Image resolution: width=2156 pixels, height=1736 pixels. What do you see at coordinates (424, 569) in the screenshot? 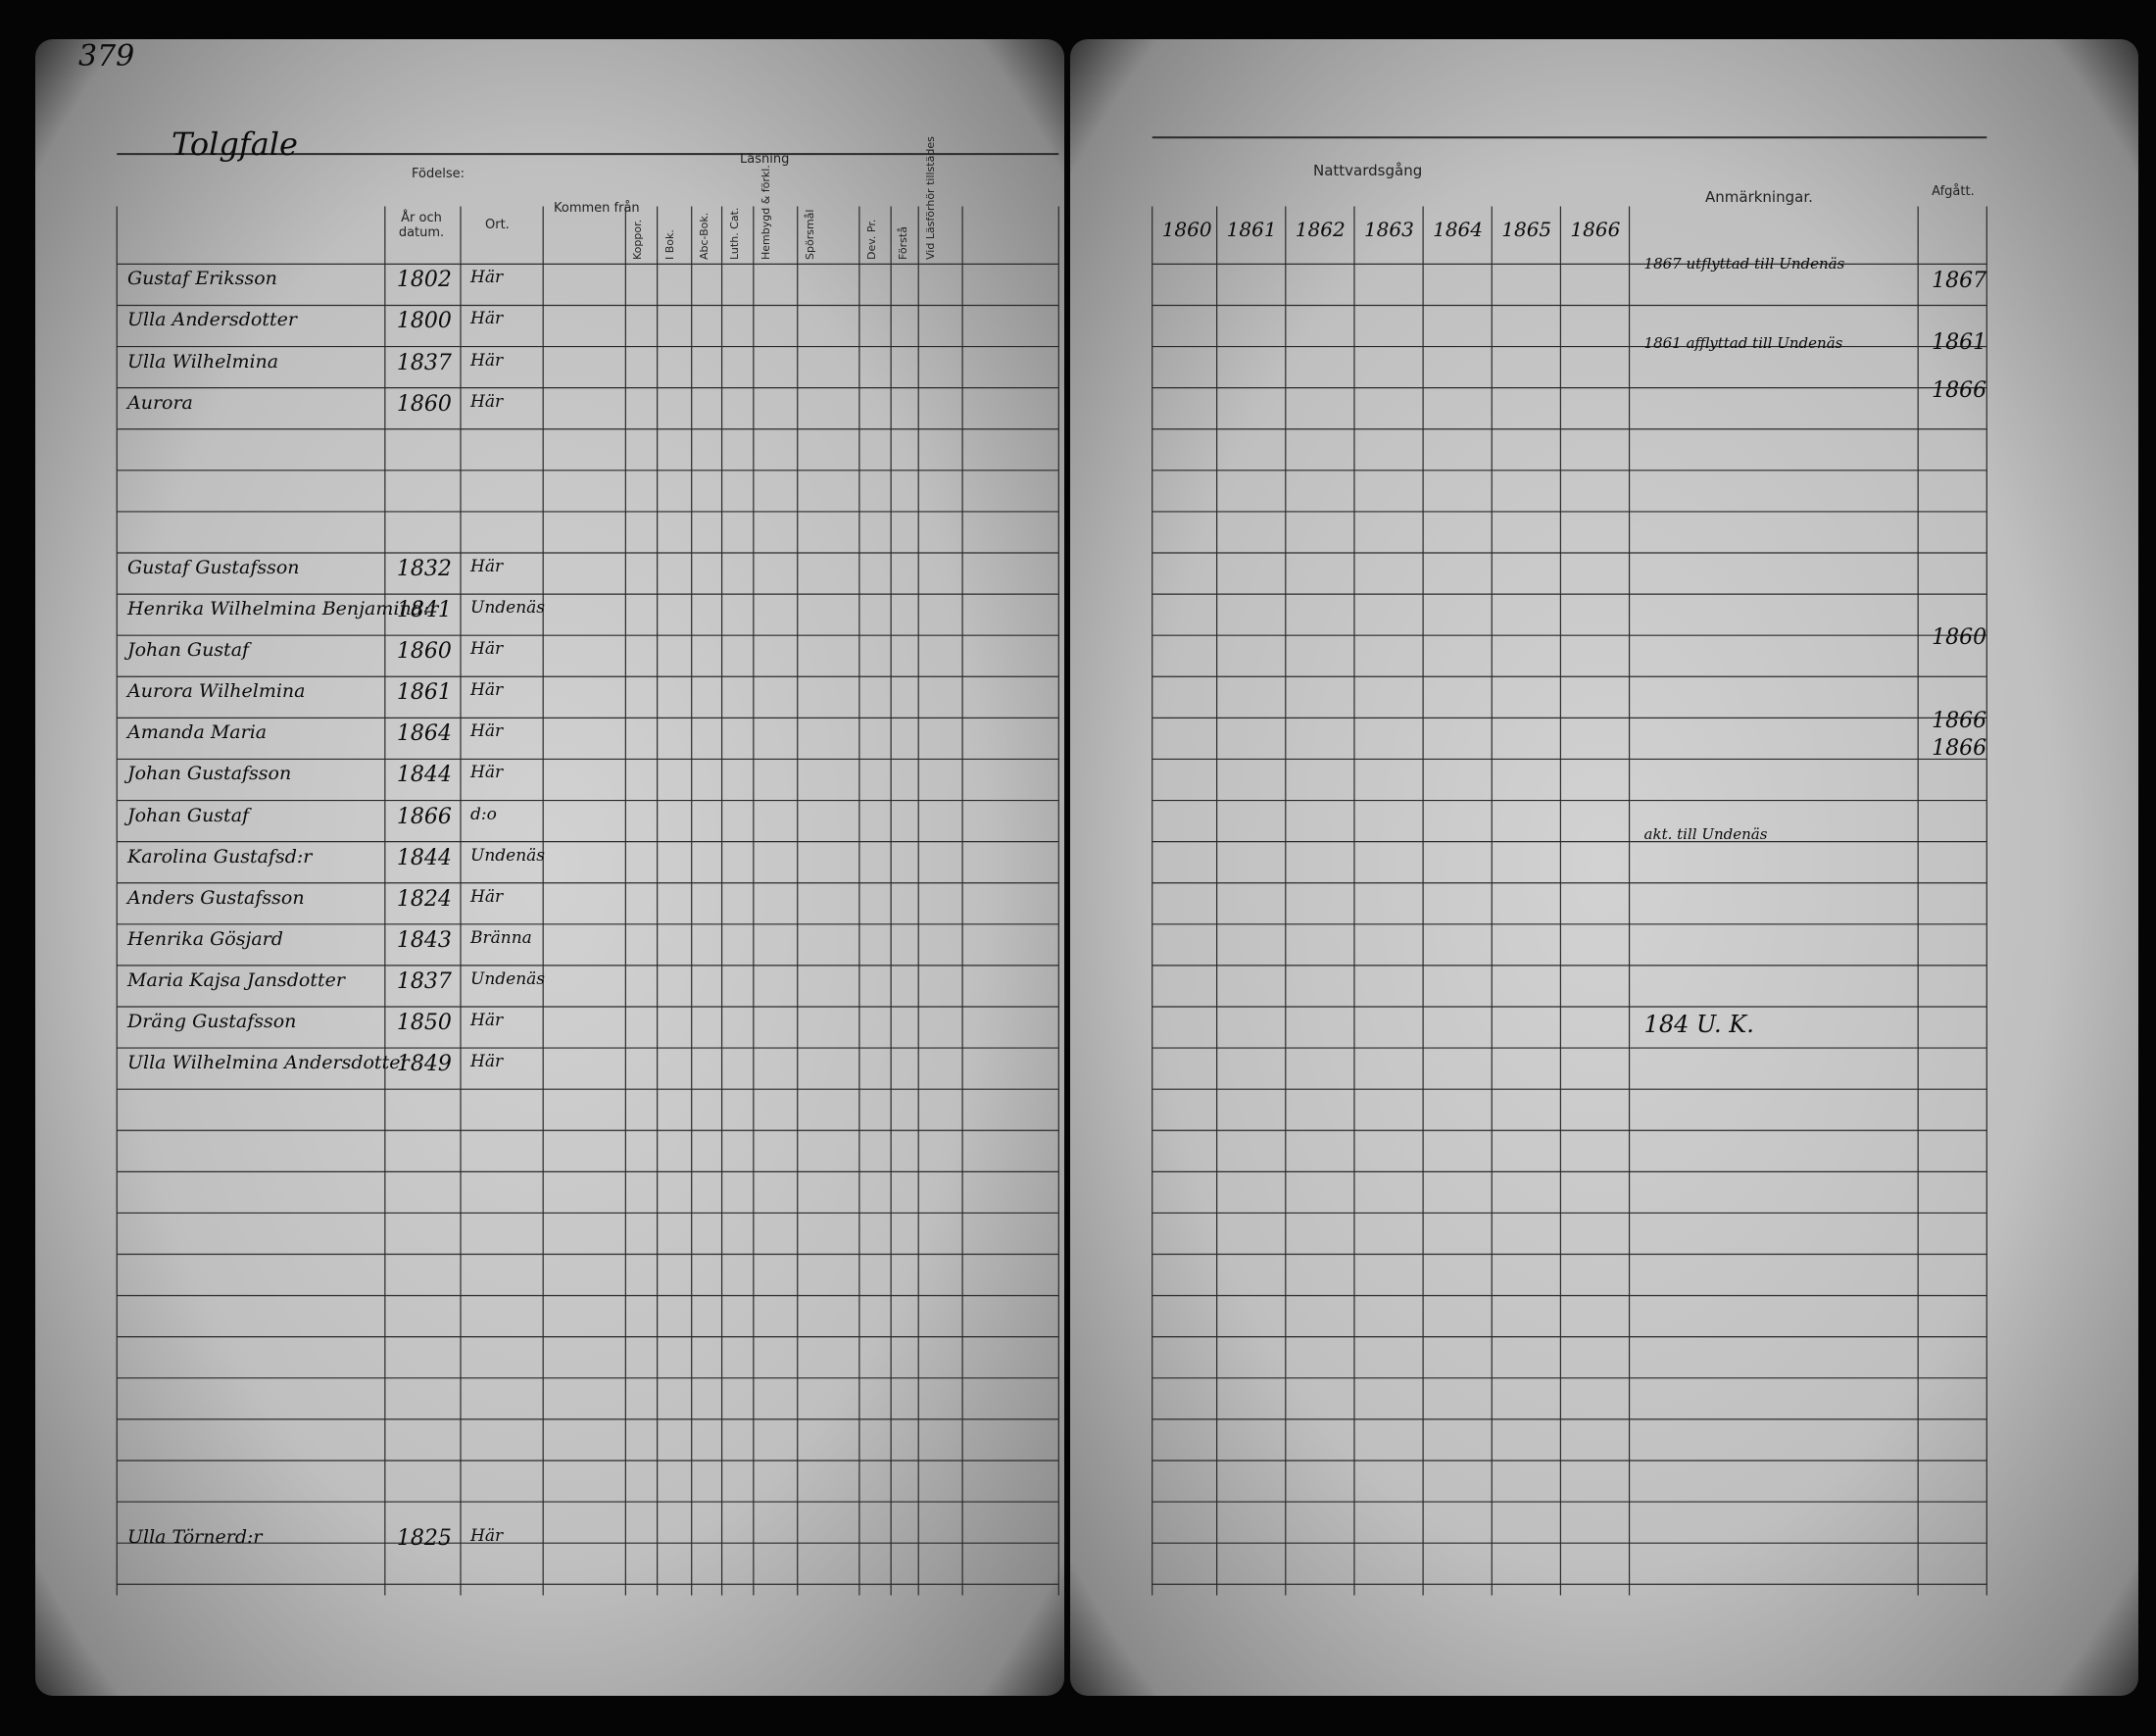
I see `birth-year: 1832` at bounding box center [424, 569].